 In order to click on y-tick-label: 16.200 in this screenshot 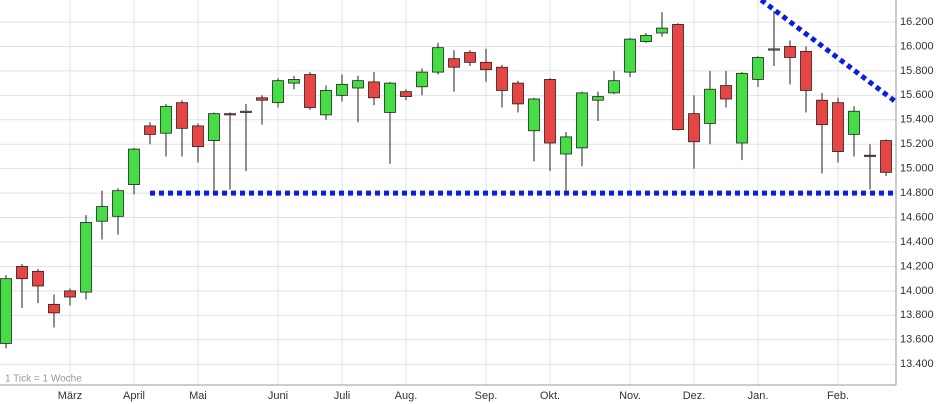, I will do `click(917, 22)`.